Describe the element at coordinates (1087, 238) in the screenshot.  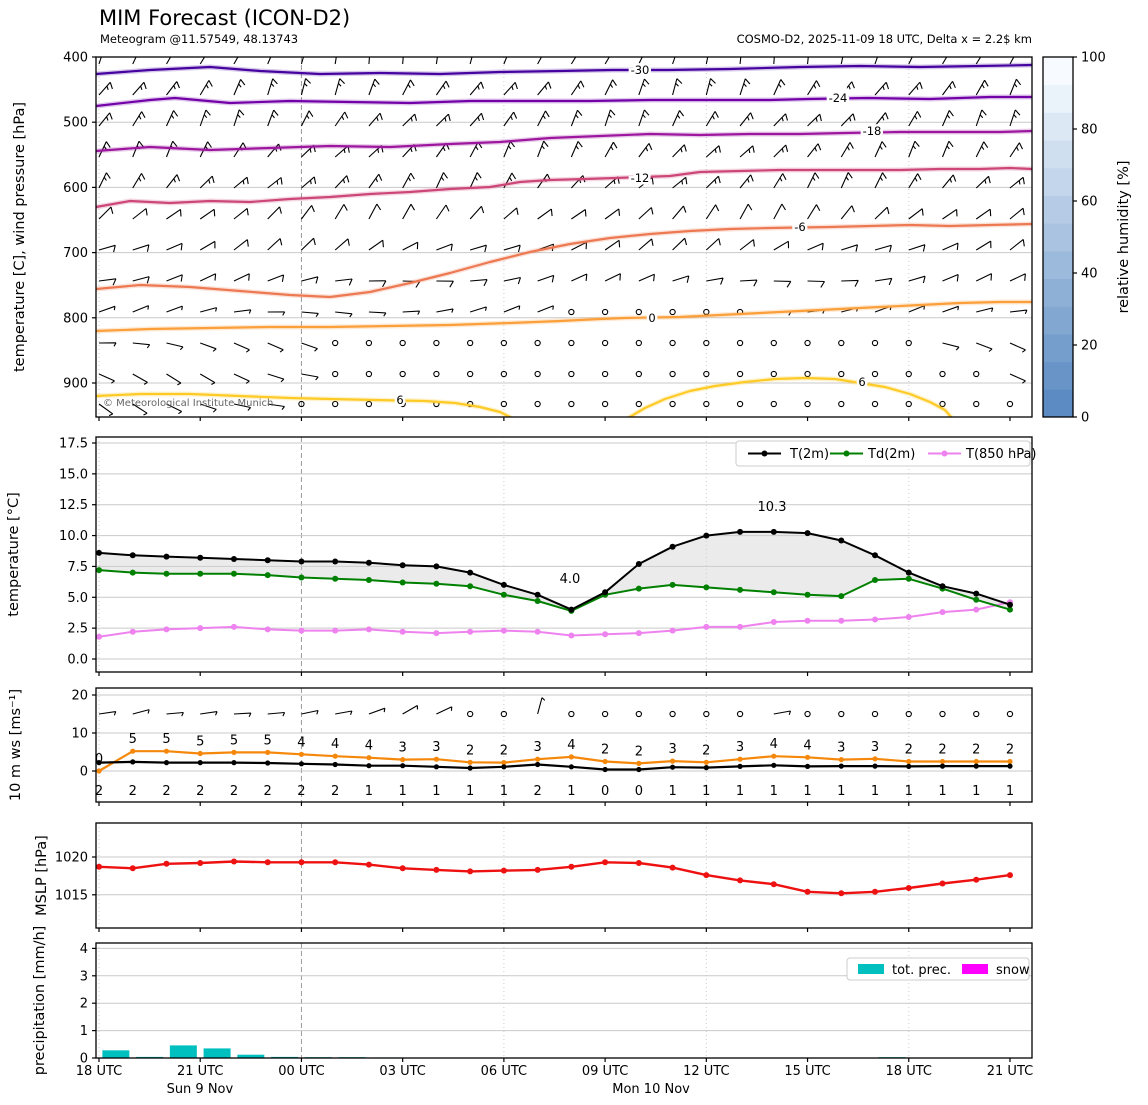
I see `humidity-colorbar: 0 20 40 60 80 100 relative humidity [%]` at that location.